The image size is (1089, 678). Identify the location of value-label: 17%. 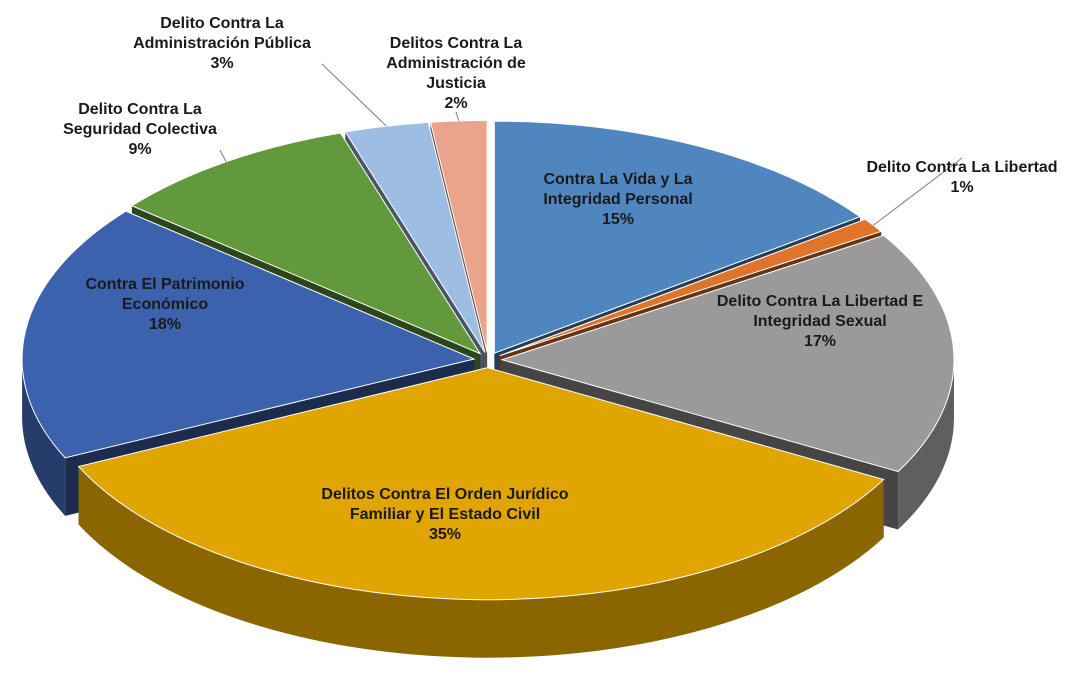
(820, 341).